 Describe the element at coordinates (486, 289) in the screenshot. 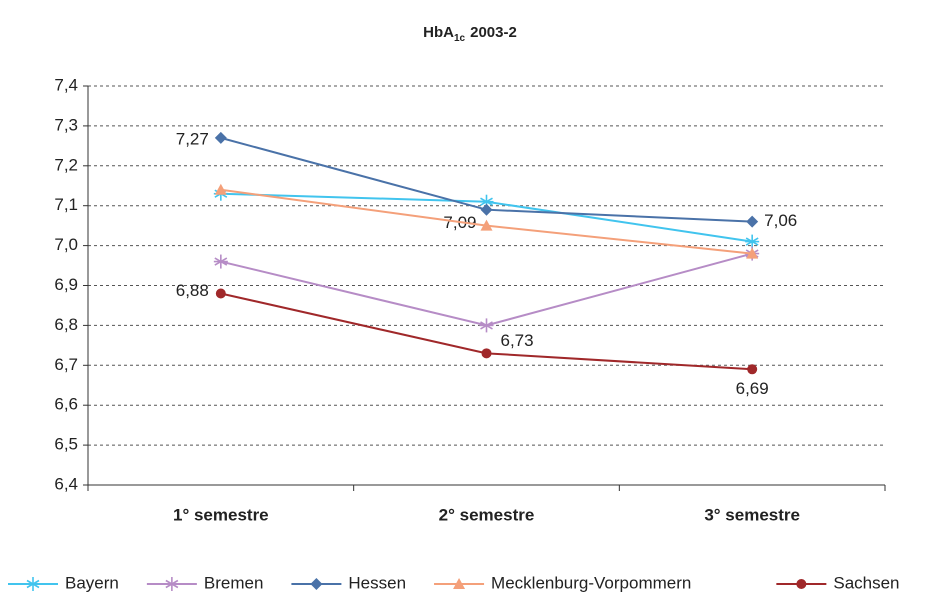

I see `series-line` at that location.